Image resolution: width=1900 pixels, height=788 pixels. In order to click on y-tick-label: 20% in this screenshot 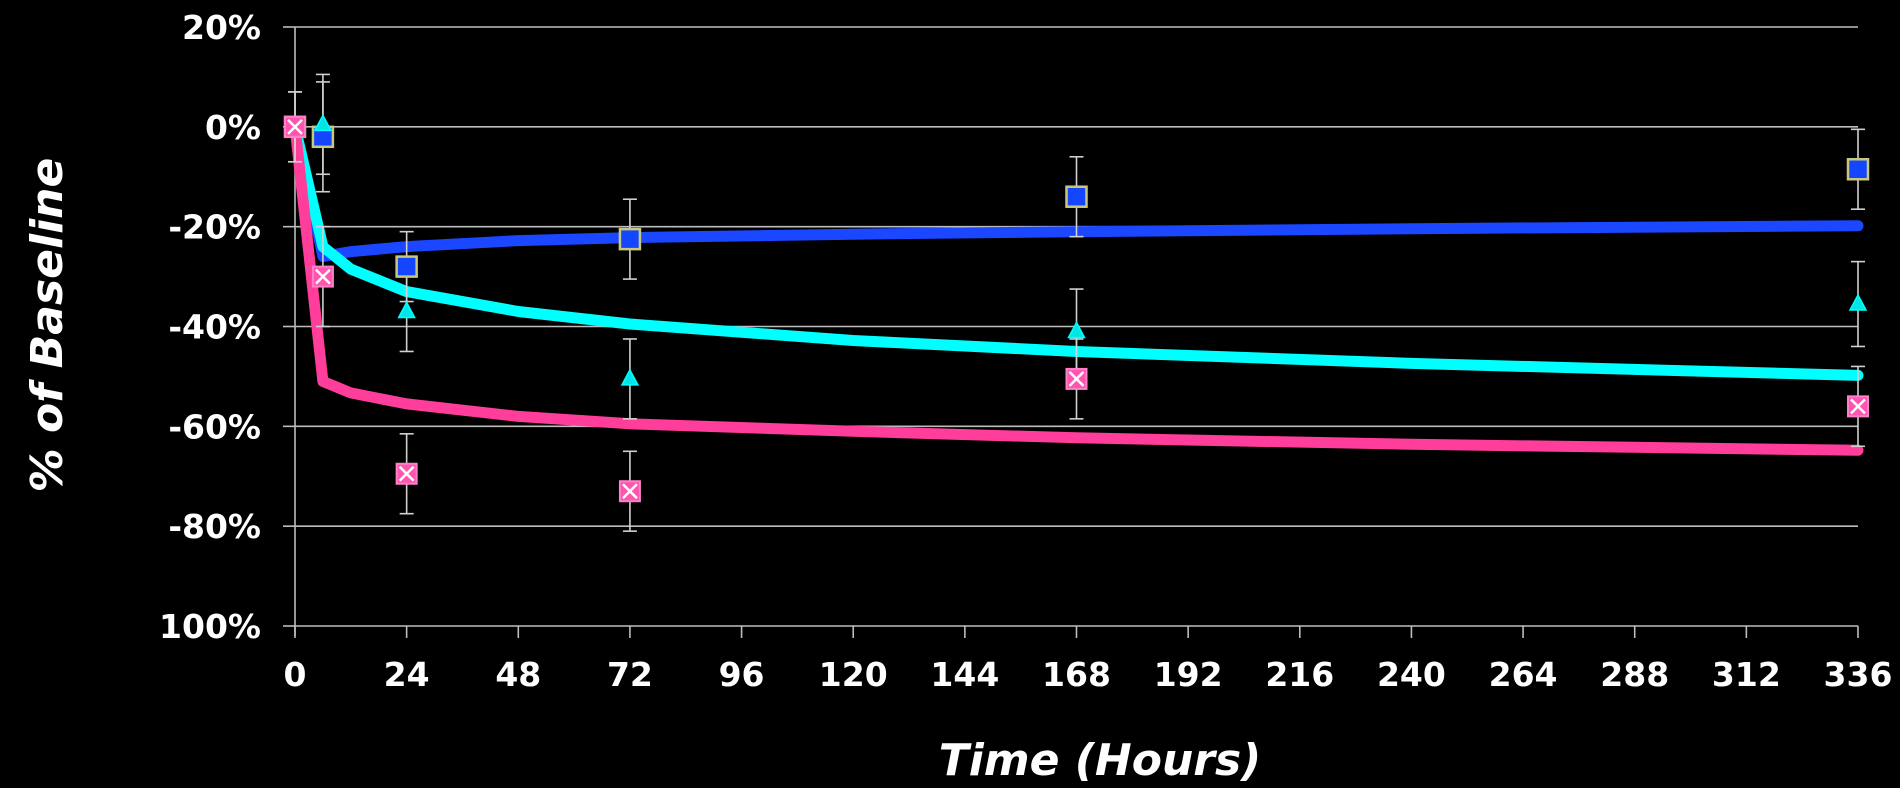, I will do `click(221, 27)`.